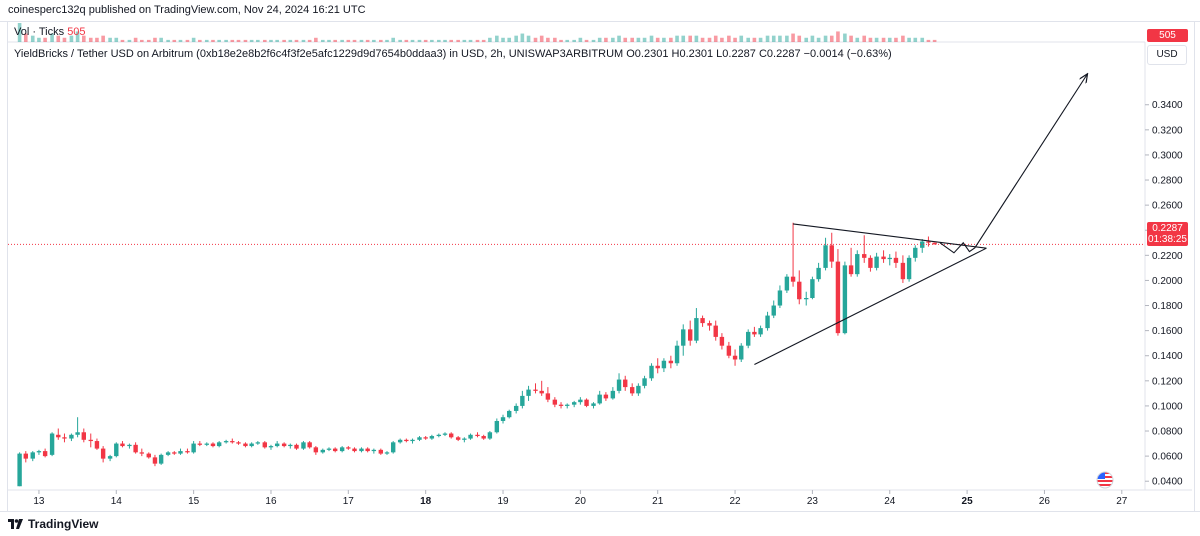  I want to click on tradingview-brand: TradingView, so click(63, 524).